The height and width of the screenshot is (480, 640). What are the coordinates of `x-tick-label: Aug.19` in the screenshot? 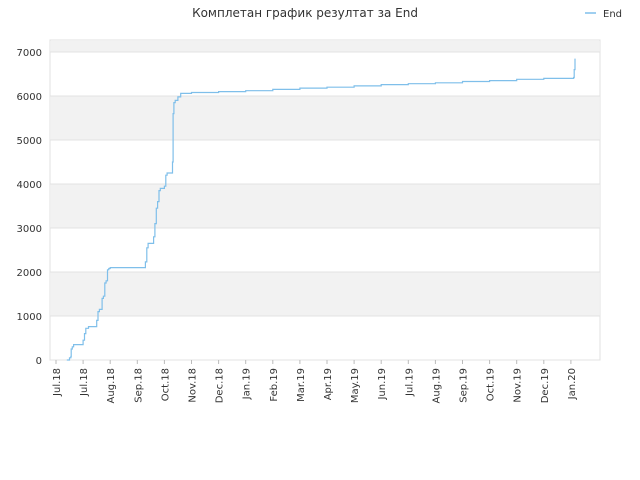 It's located at (436, 385).